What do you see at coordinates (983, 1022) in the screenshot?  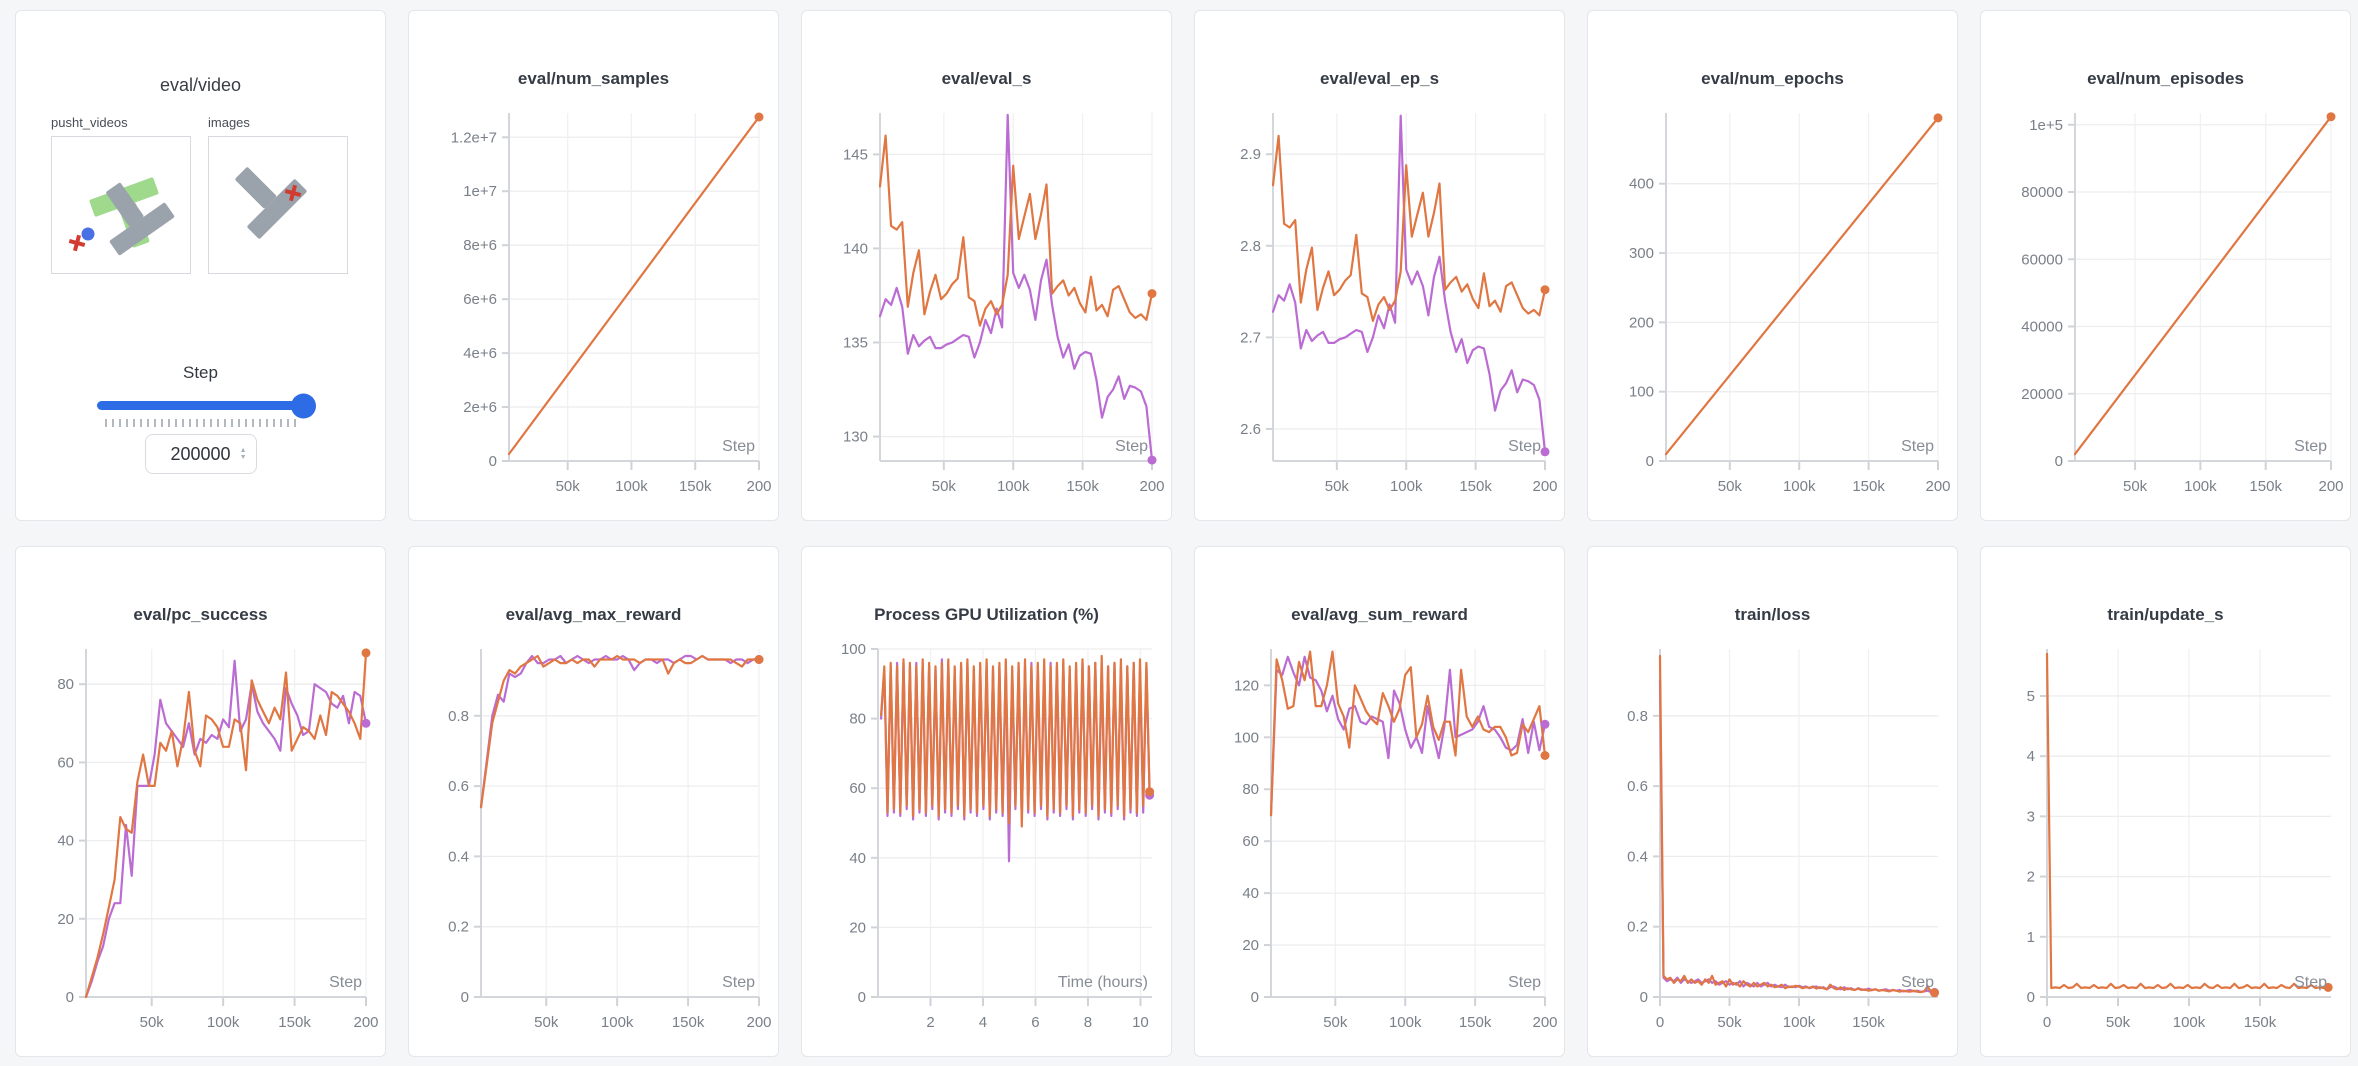 I see `svg-text: 4` at bounding box center [983, 1022].